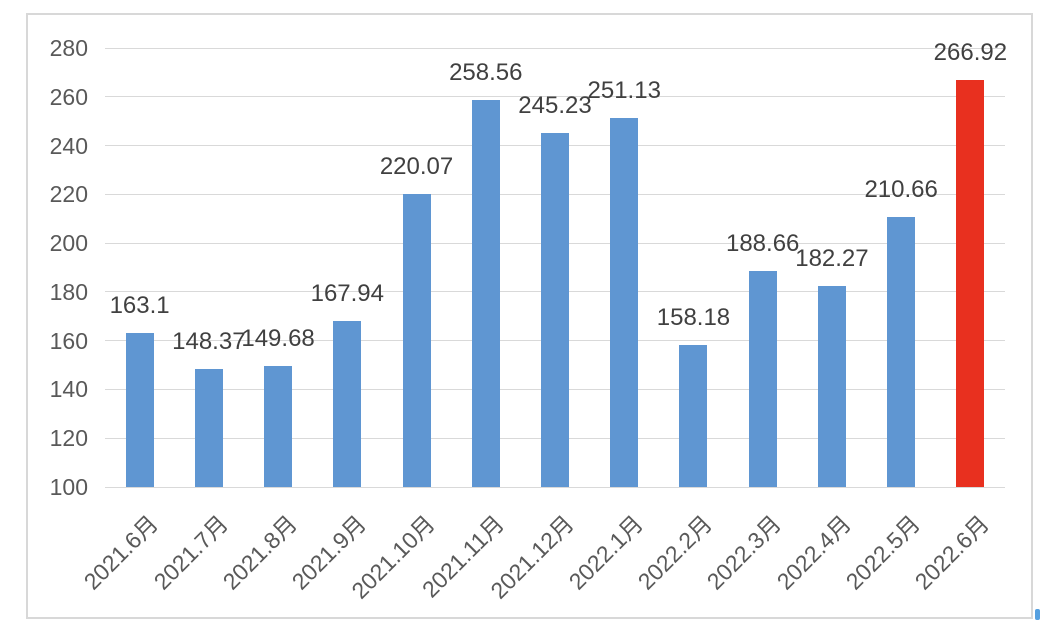  What do you see at coordinates (901, 190) in the screenshot?
I see `data-label: 210.66` at bounding box center [901, 190].